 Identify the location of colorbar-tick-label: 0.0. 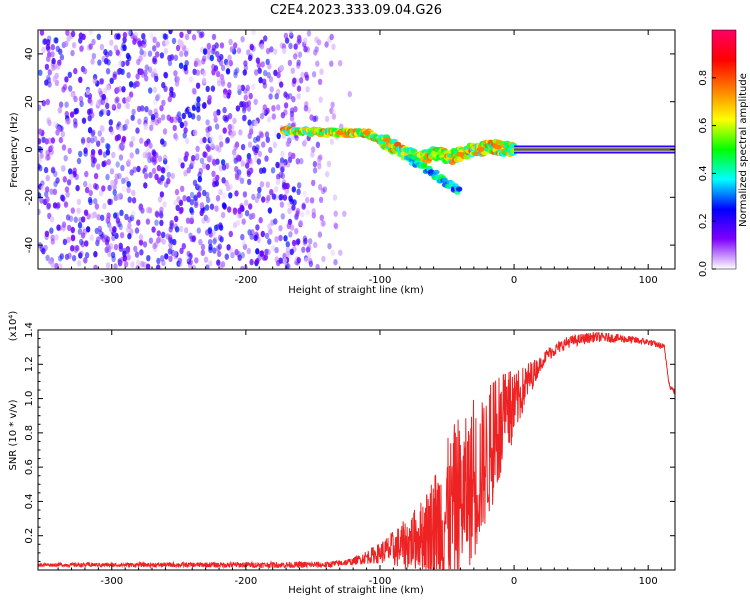
(703, 269).